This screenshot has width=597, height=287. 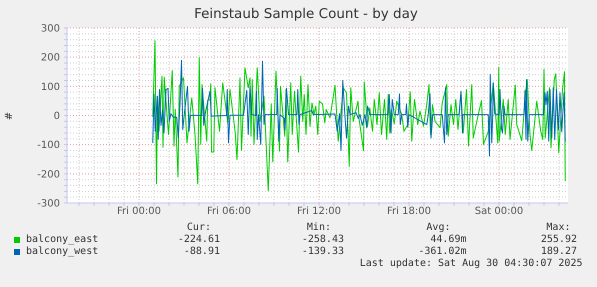 What do you see at coordinates (306, 14) in the screenshot?
I see `chart-title: Feinstaub Sample Count - by day` at bounding box center [306, 14].